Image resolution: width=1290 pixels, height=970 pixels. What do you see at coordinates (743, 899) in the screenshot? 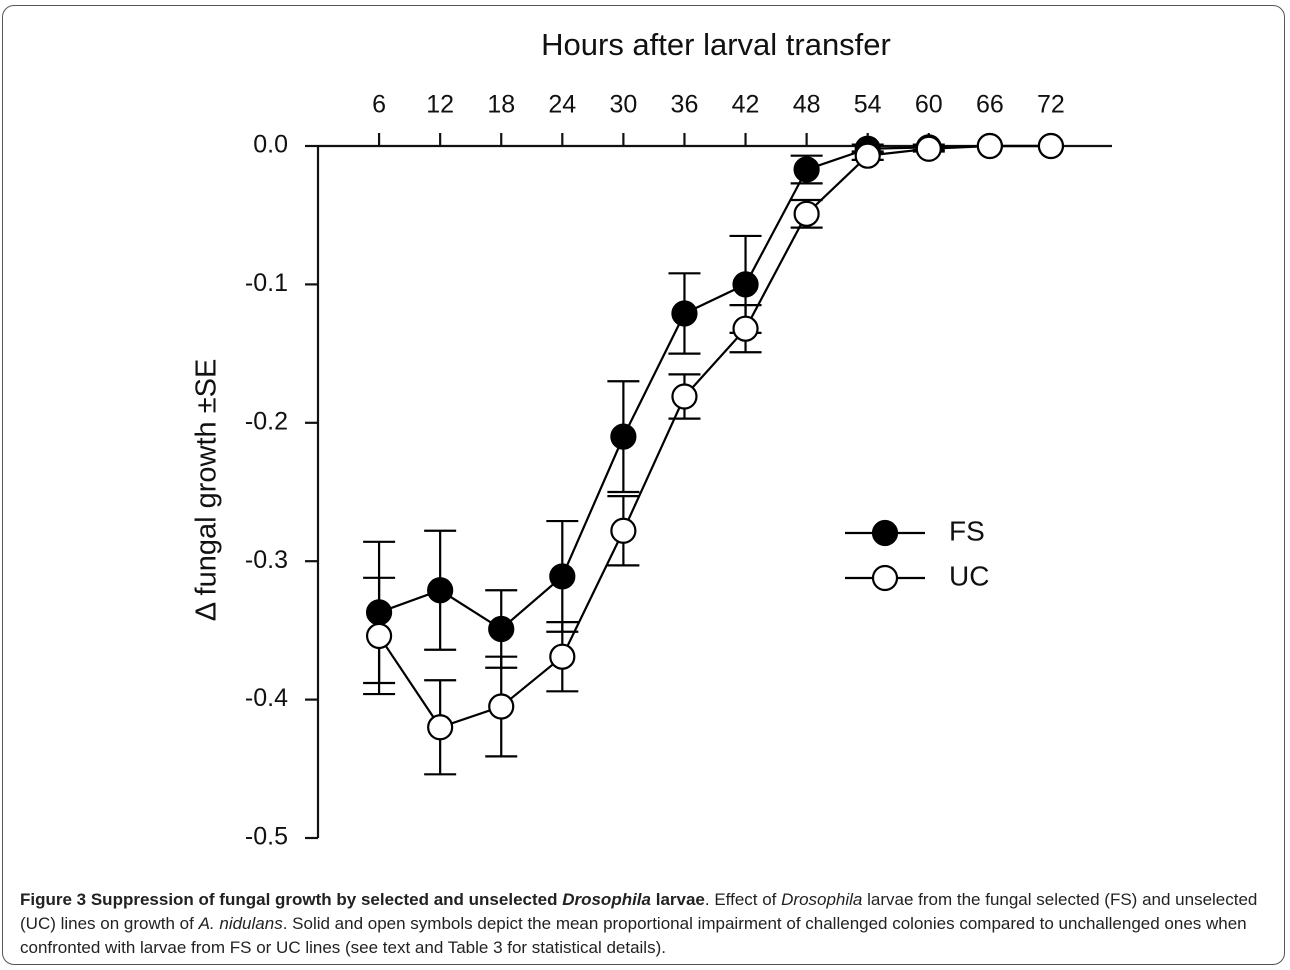
I see `caption-text: . Effect of` at bounding box center [743, 899].